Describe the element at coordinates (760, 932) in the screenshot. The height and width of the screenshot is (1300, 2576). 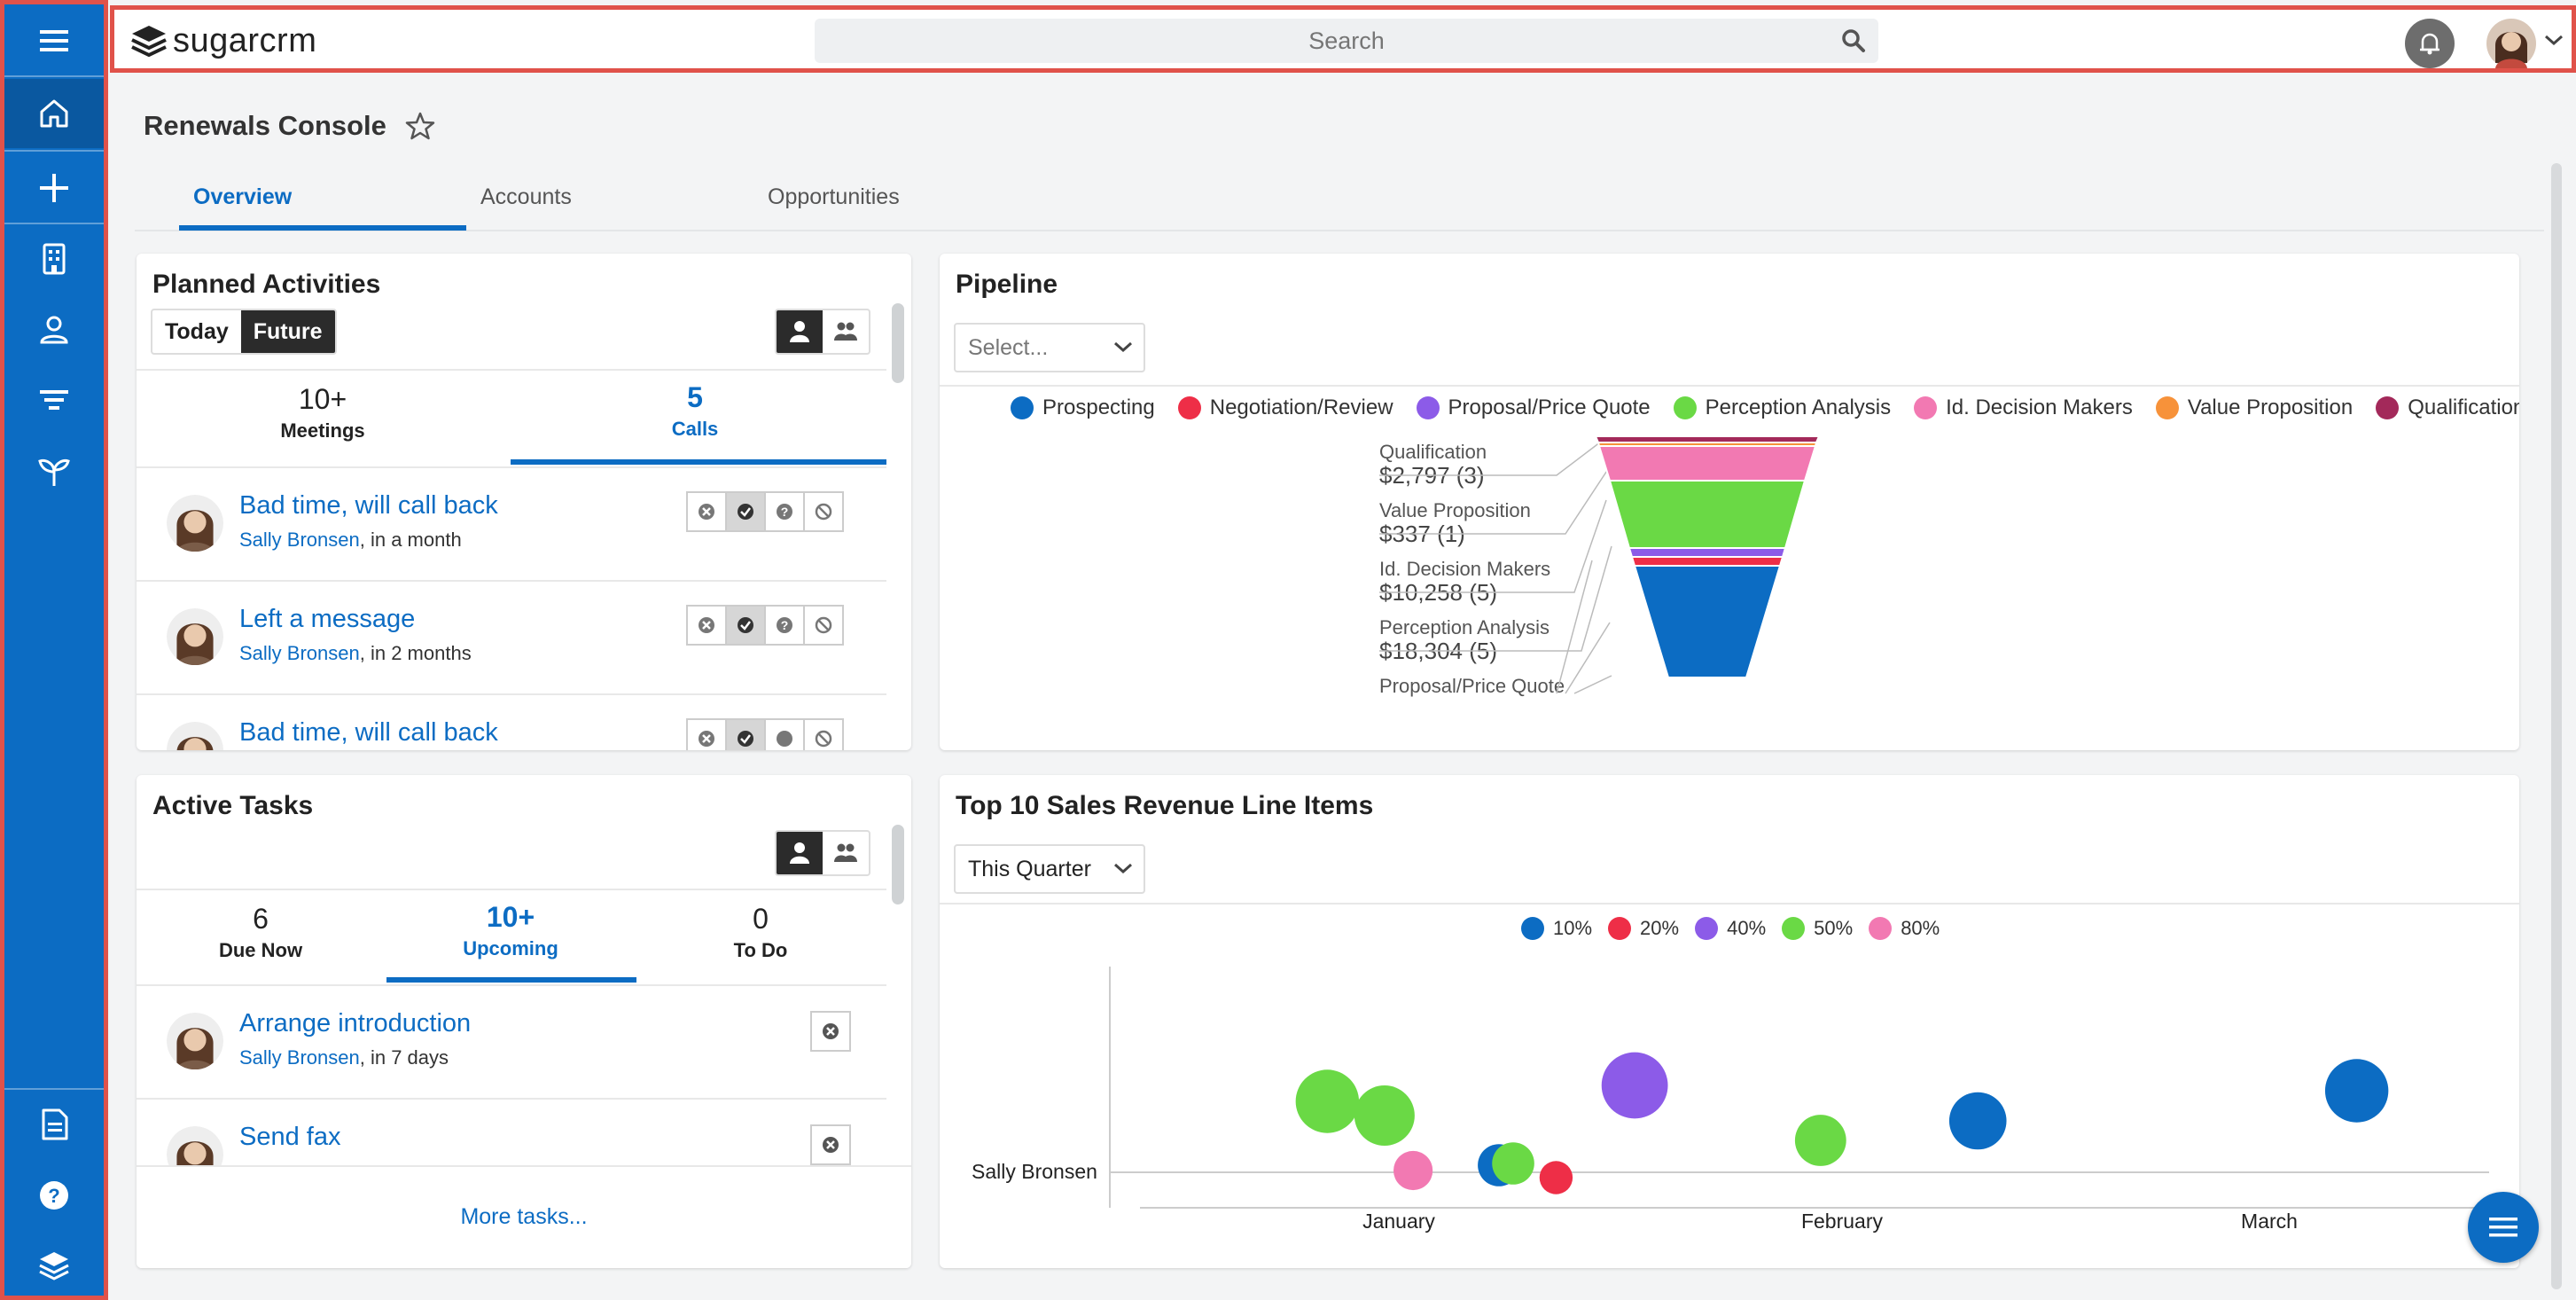
I see `to-do-counter: 0 To Do` at that location.